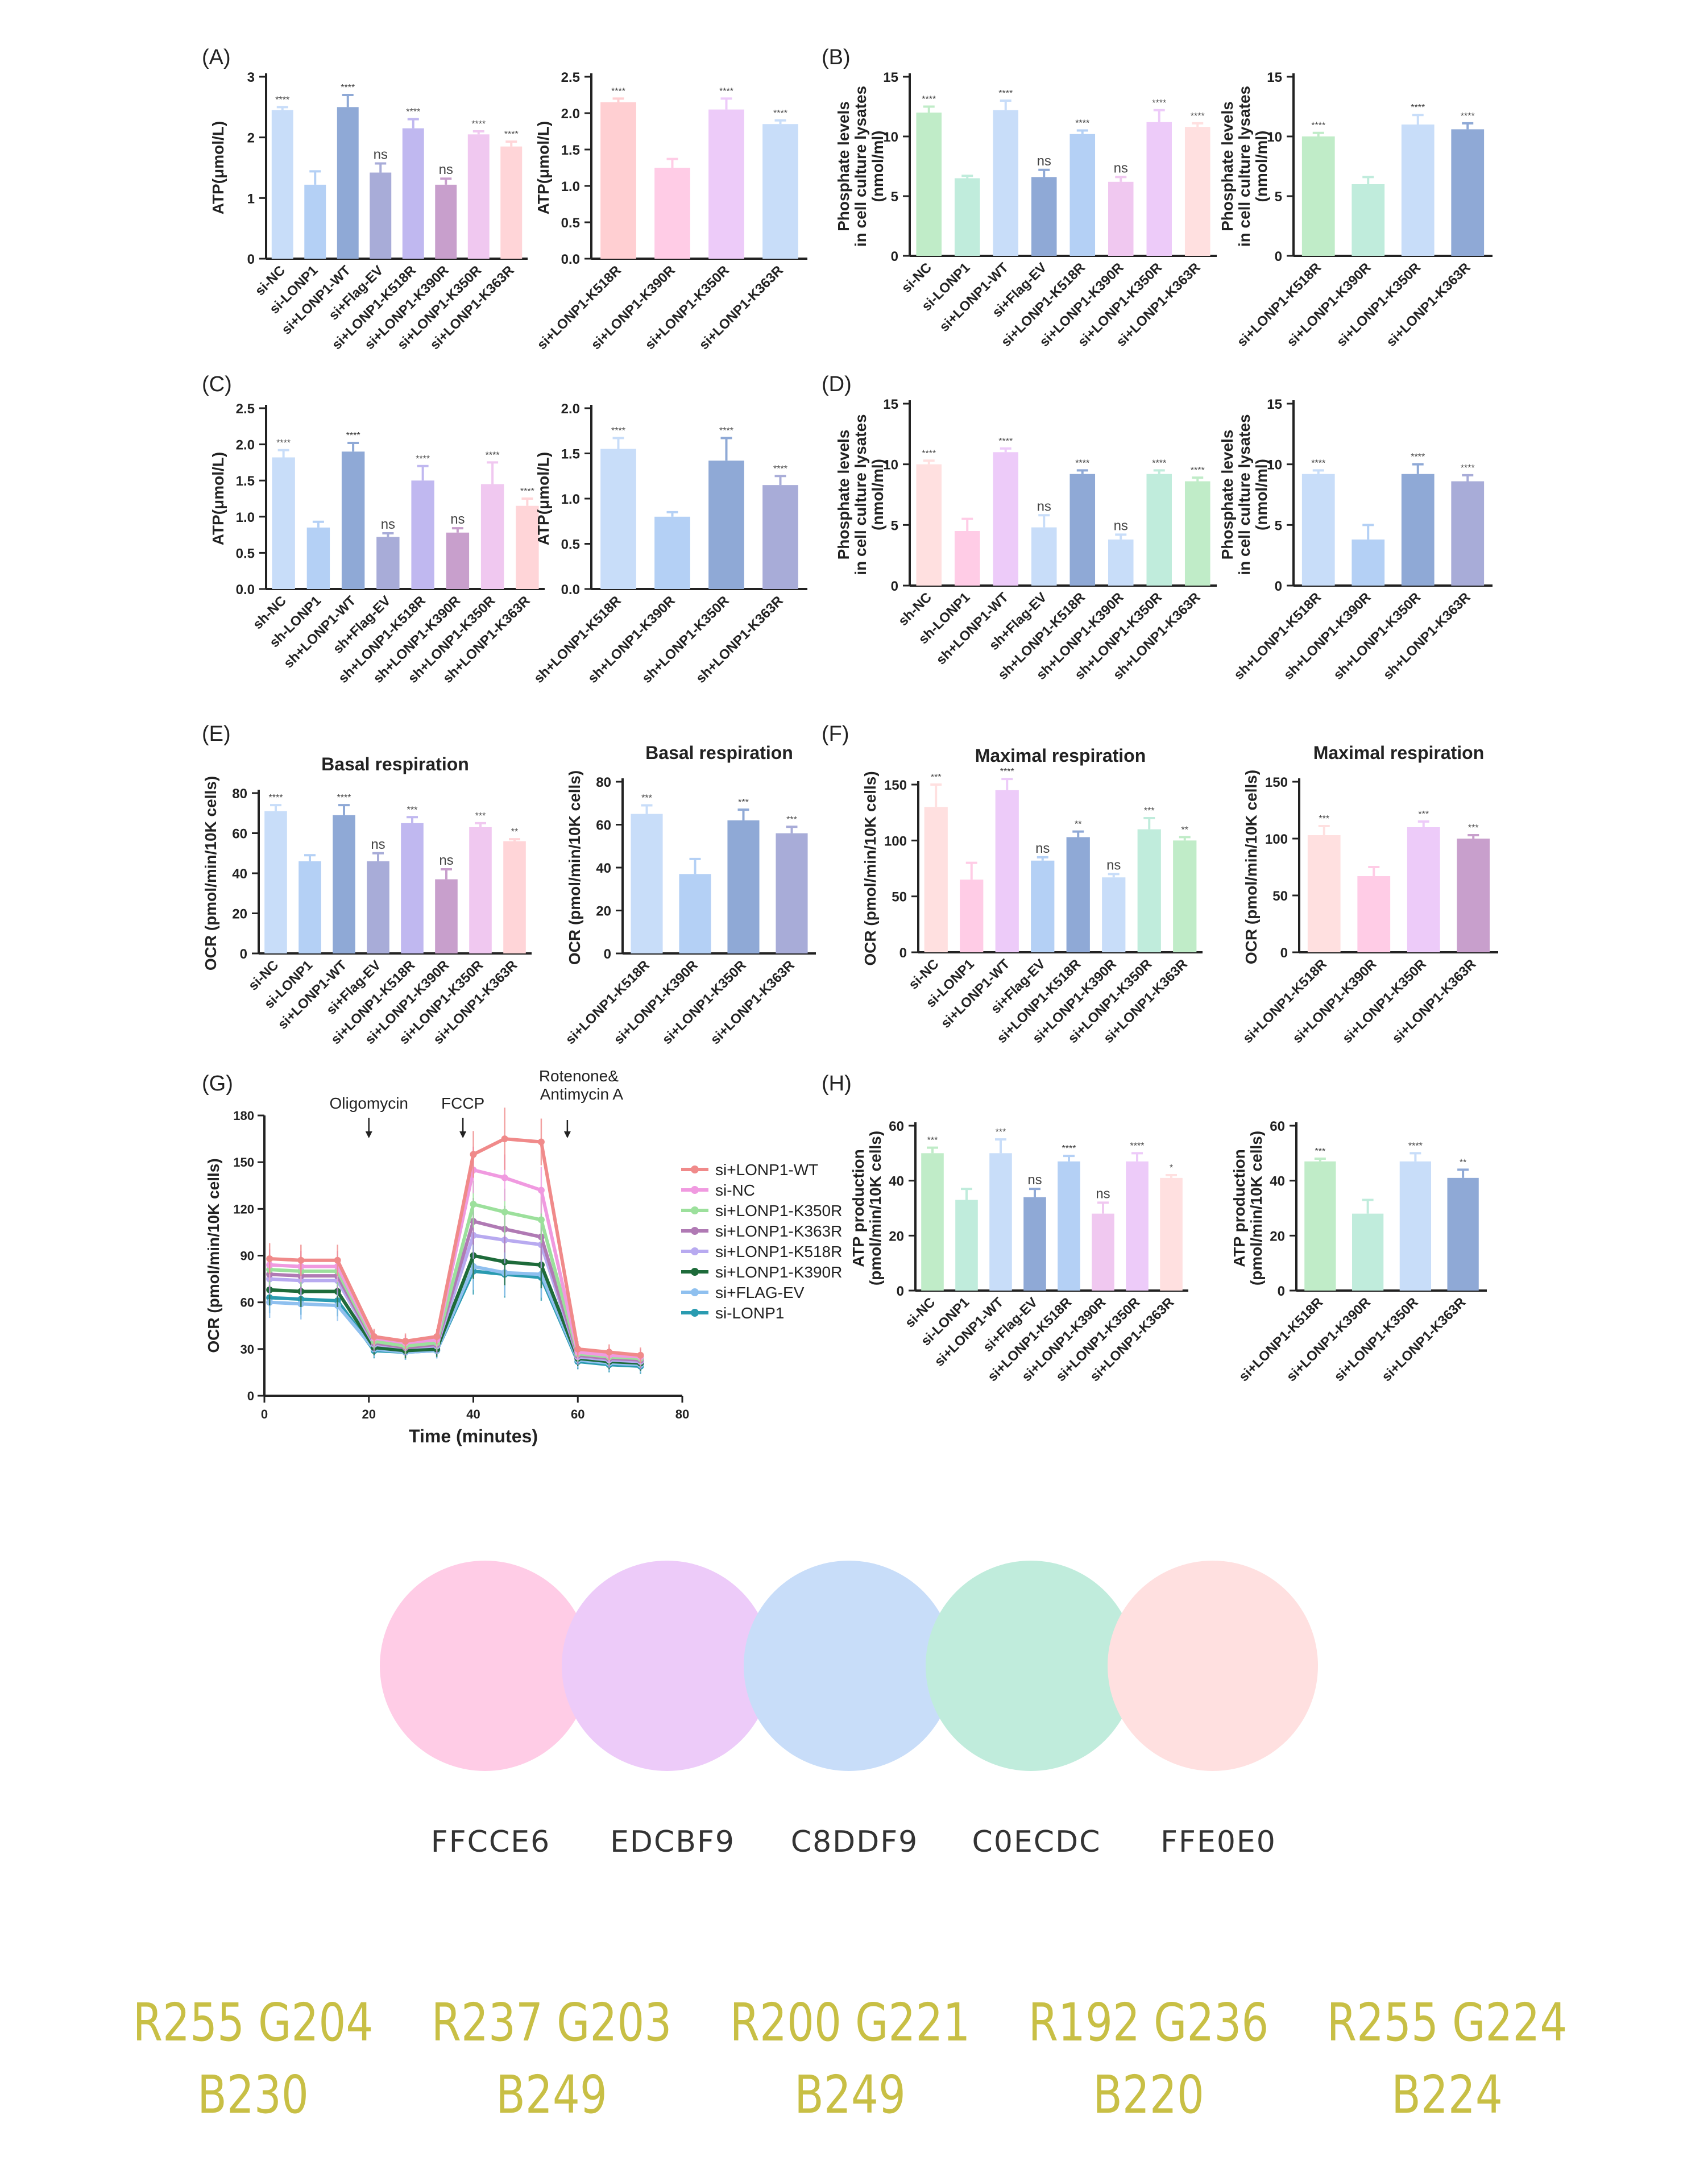  Describe the element at coordinates (455, 1255) in the screenshot. I see `series-line` at that location.